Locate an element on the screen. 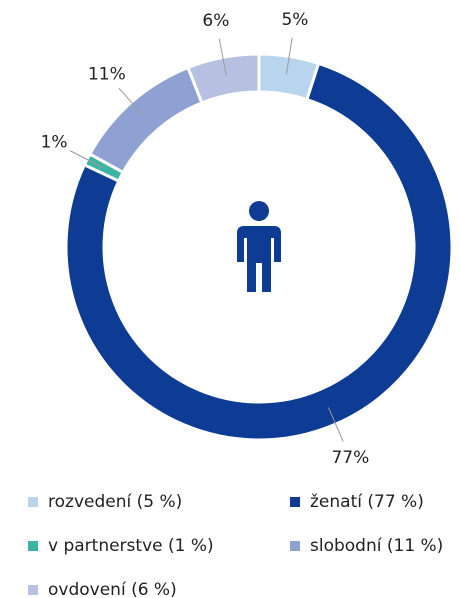 Image resolution: width=460 pixels, height=598 pixels. data-label: 5% is located at coordinates (294, 20).